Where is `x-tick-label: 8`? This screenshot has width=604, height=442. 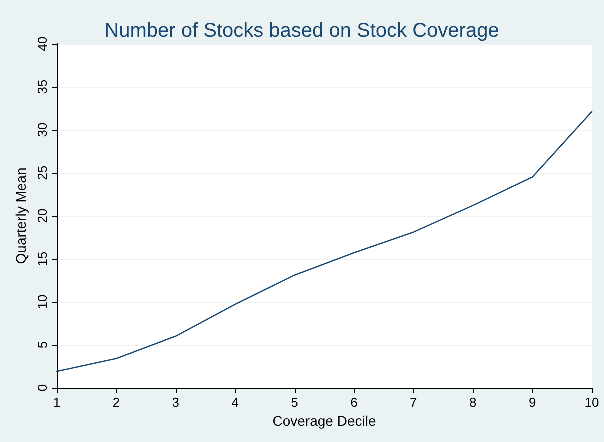 x-tick-label: 8 is located at coordinates (473, 402).